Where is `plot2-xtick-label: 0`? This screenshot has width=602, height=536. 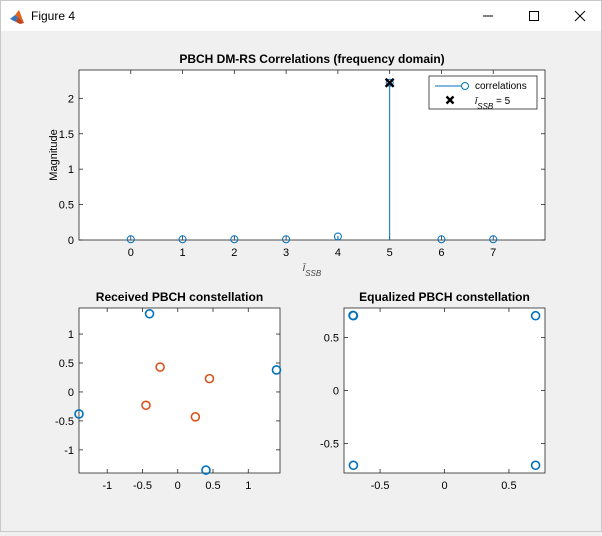 plot2-xtick-label: 0 is located at coordinates (178, 486).